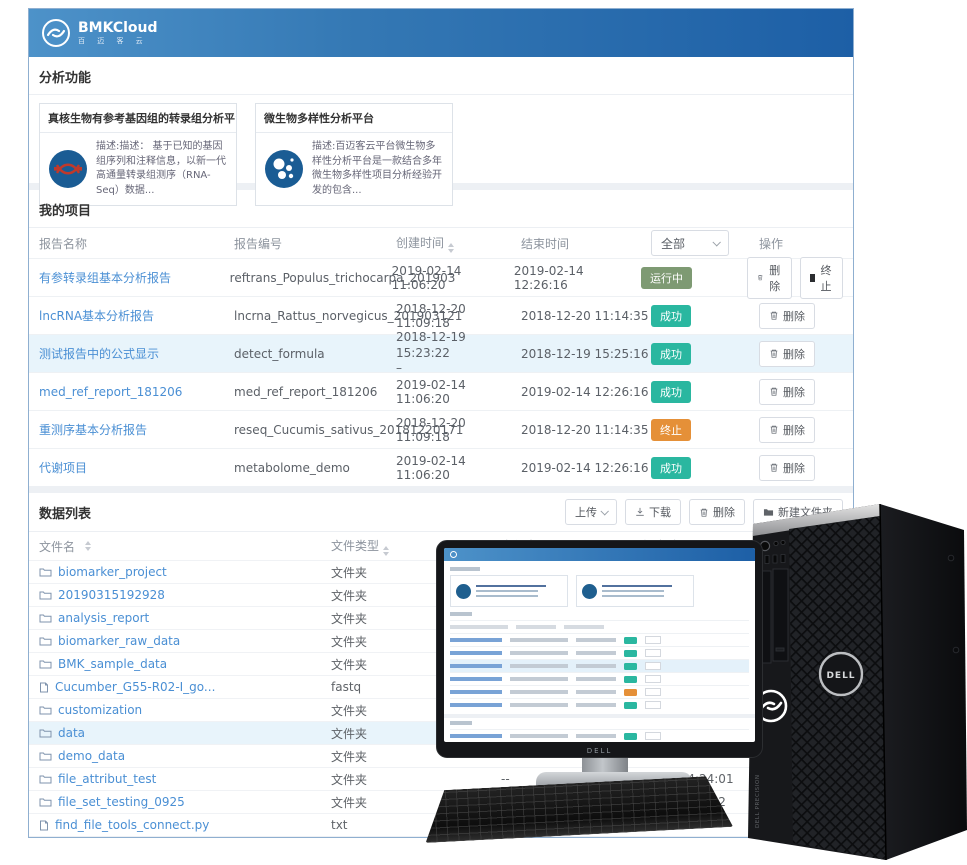 This screenshot has width=967, height=865. I want to click on col-operations: 操作, so click(771, 243).